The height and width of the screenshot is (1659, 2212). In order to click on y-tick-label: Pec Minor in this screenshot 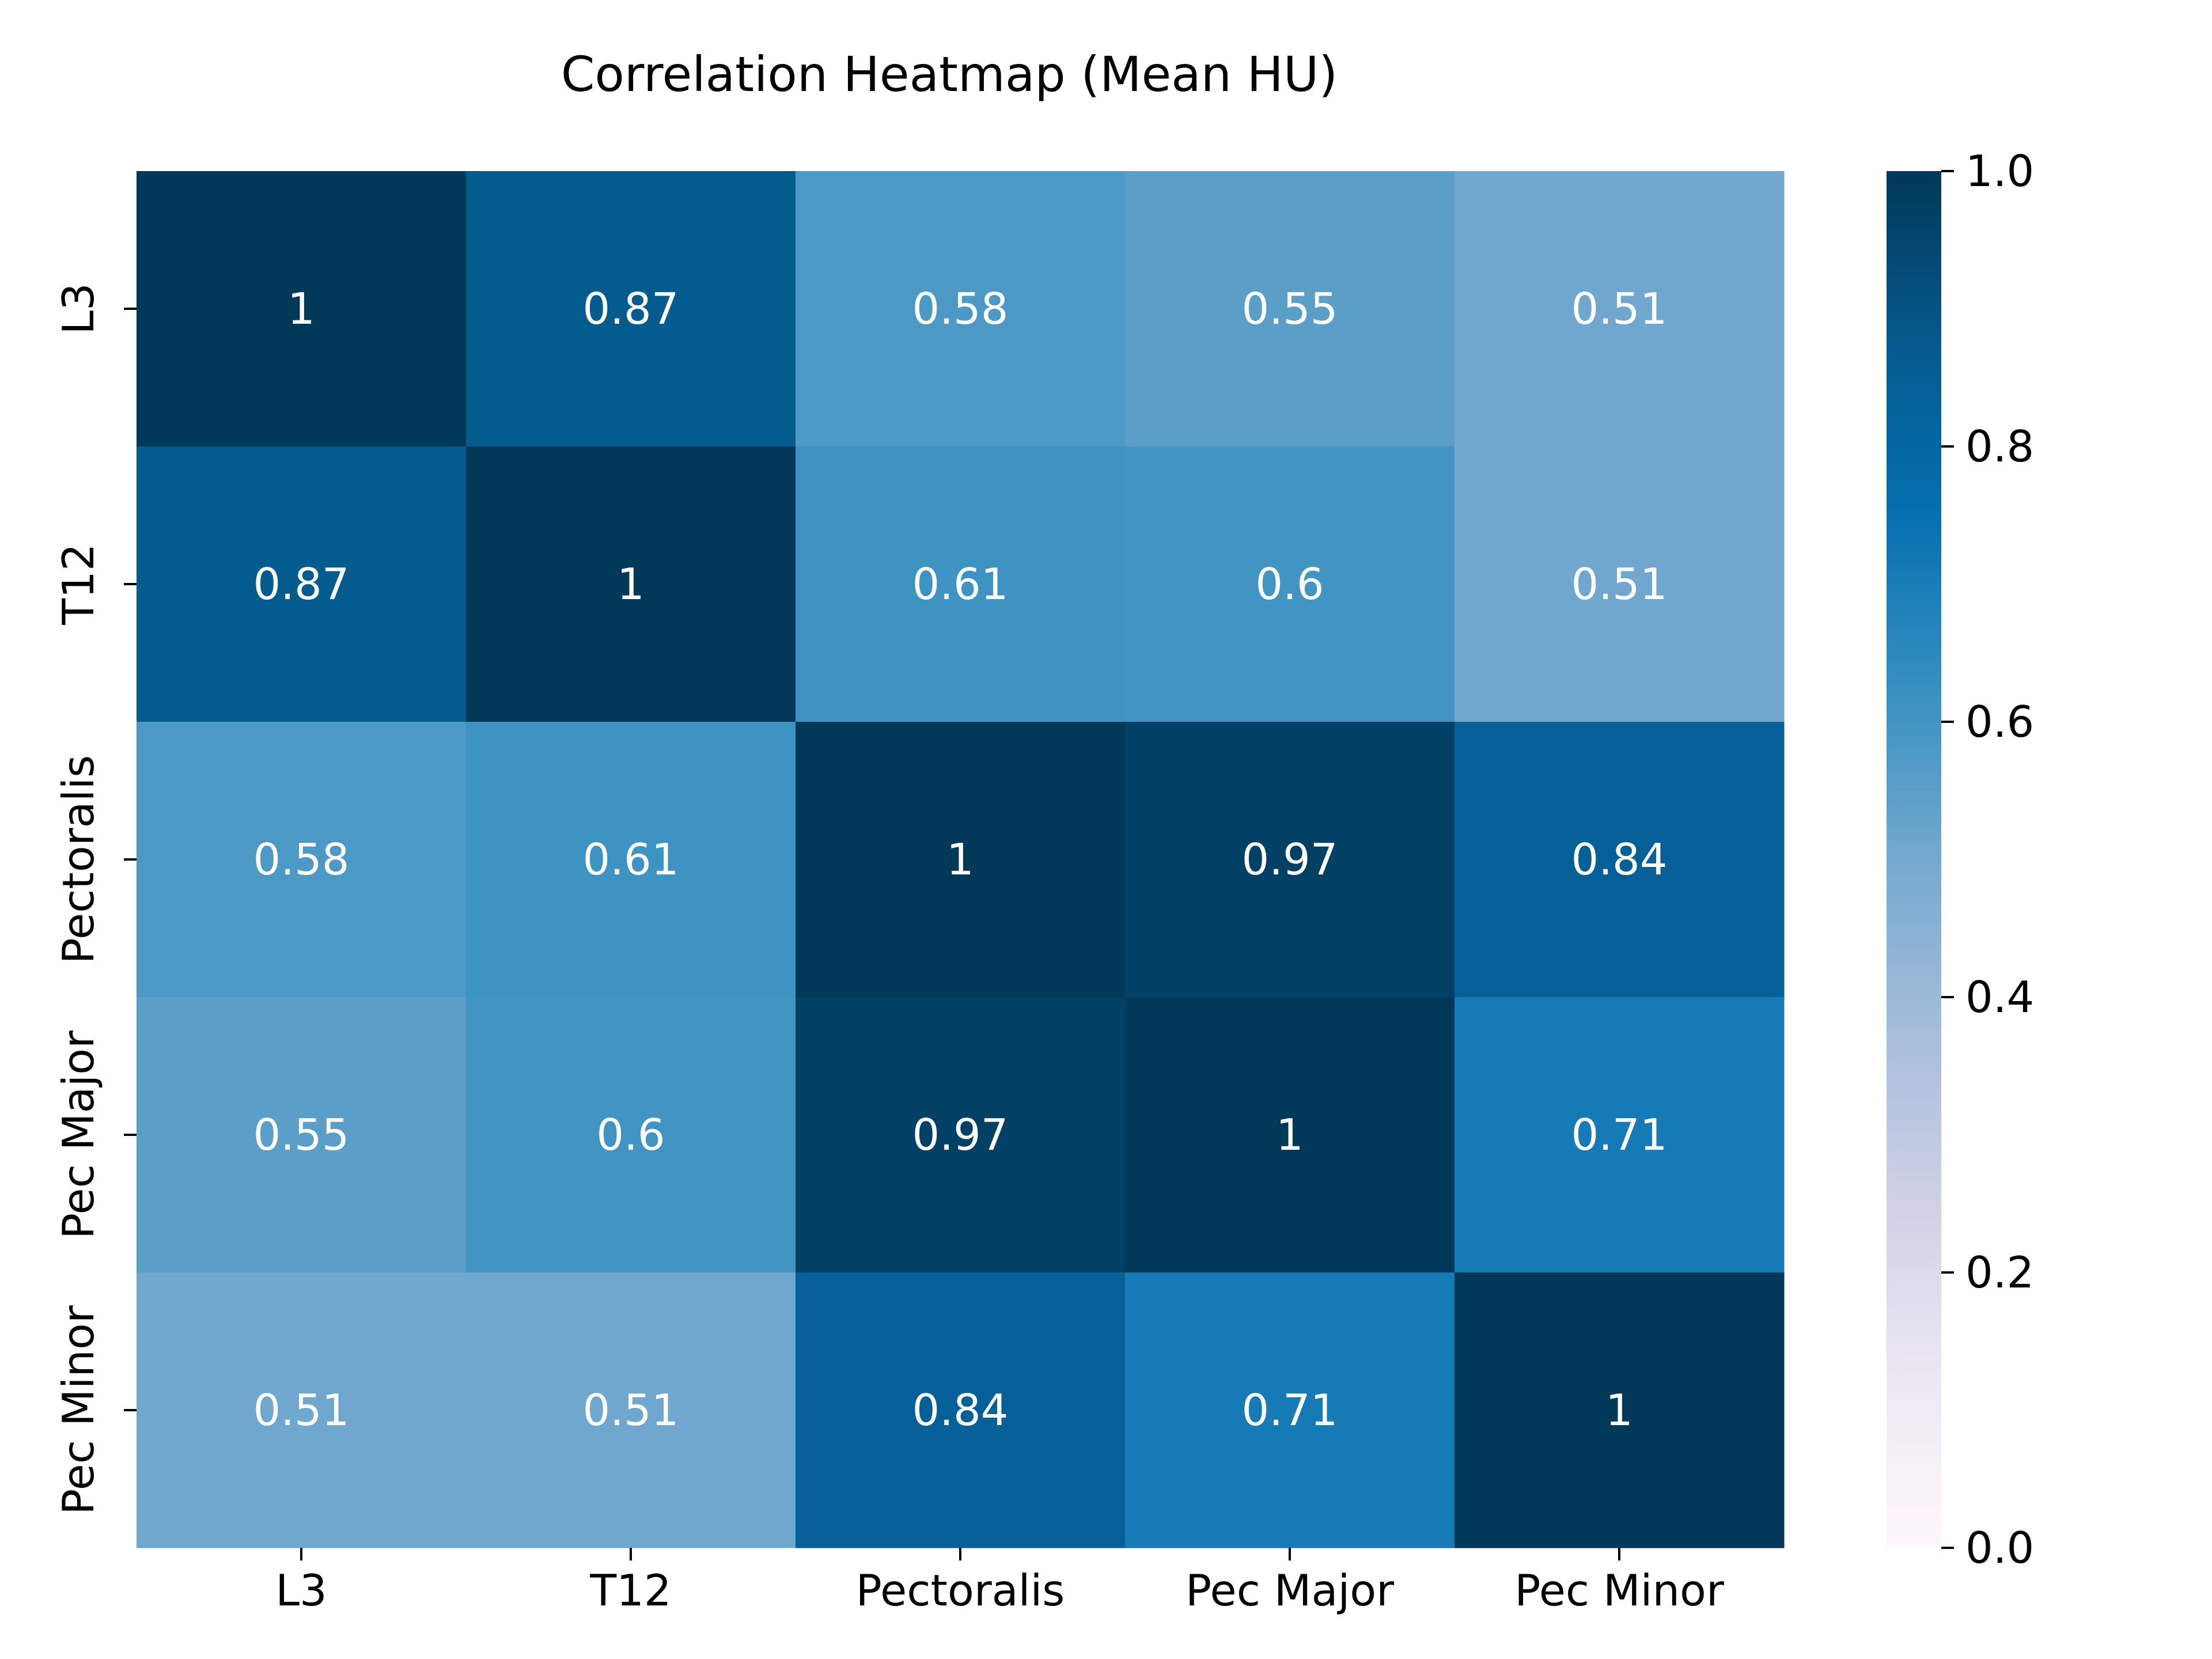, I will do `click(78, 1410)`.